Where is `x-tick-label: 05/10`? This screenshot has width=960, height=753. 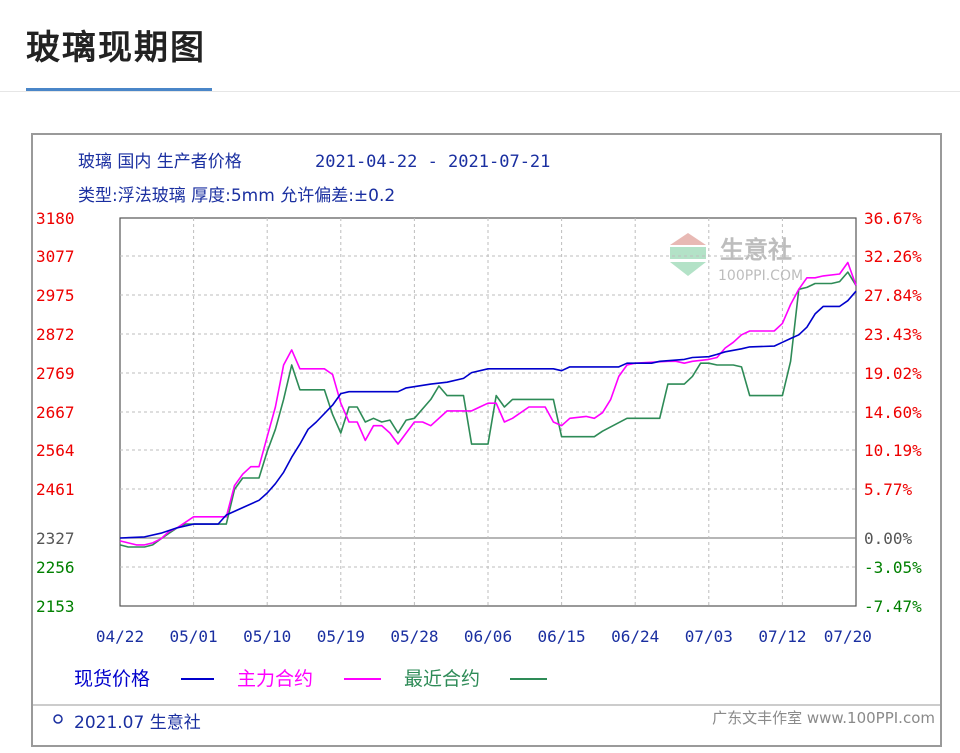
x-tick-label: 05/10 is located at coordinates (267, 636).